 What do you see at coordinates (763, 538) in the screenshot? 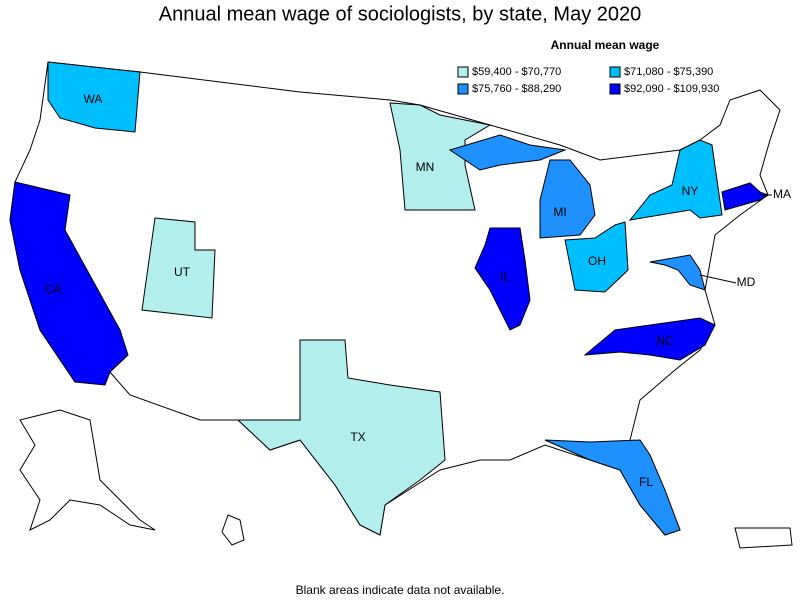
I see `puerto-rico` at bounding box center [763, 538].